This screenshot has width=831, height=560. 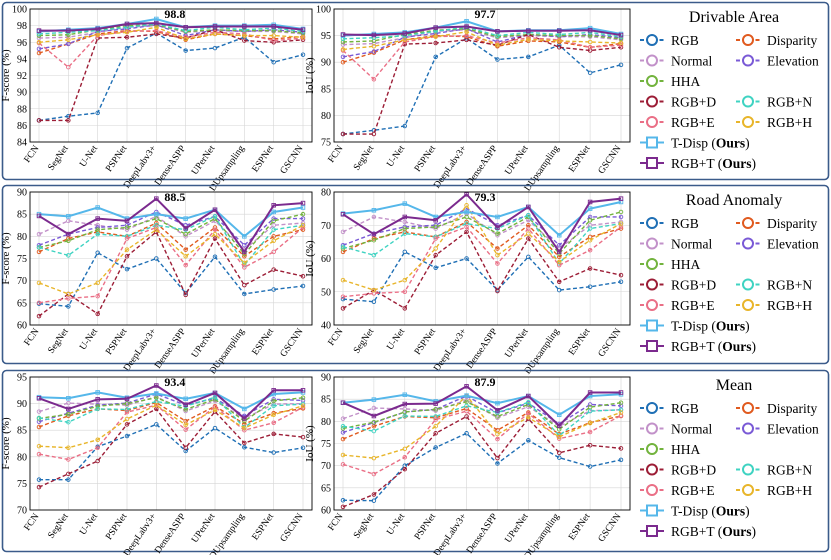 What do you see at coordinates (789, 285) in the screenshot?
I see `legend-label: RGB+N` at bounding box center [789, 285].